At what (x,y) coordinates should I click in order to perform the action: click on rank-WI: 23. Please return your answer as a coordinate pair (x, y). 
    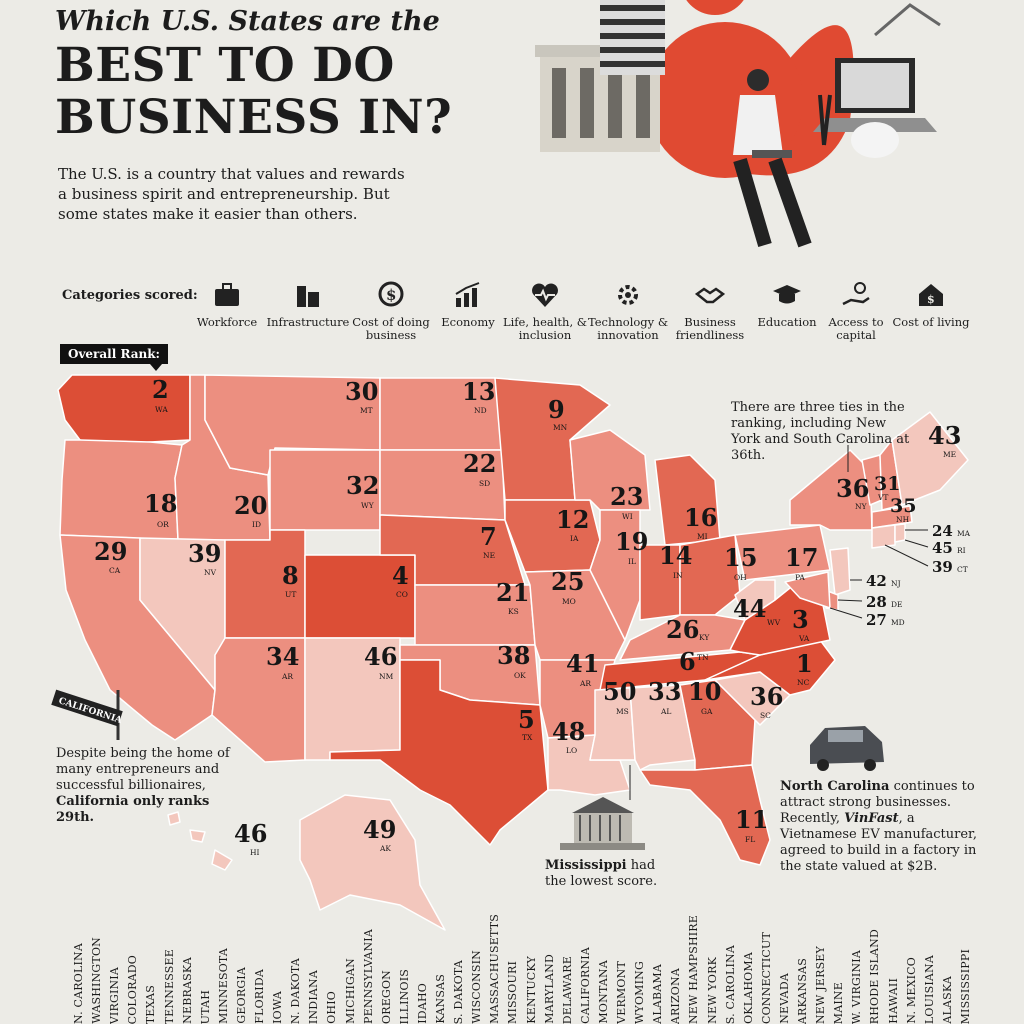
    Looking at the image, I should click on (626, 496).